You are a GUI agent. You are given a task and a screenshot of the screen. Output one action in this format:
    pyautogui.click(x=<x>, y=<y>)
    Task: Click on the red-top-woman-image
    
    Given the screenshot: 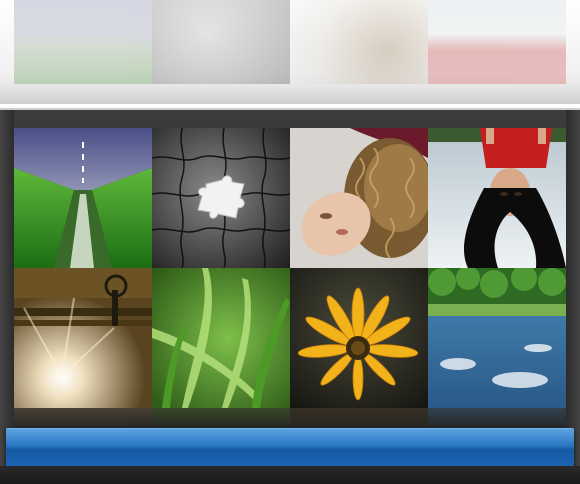 What is the action you would take?
    pyautogui.click(x=497, y=198)
    